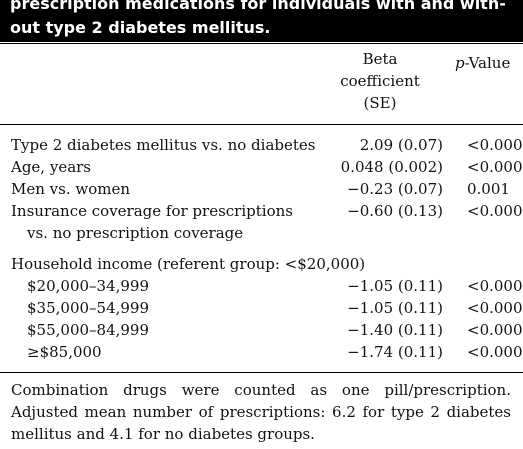 Image resolution: width=523 pixels, height=449 pixels. What do you see at coordinates (261, 233) in the screenshot?
I see `table-row-continuation: vs. no prescription coverage` at bounding box center [261, 233].